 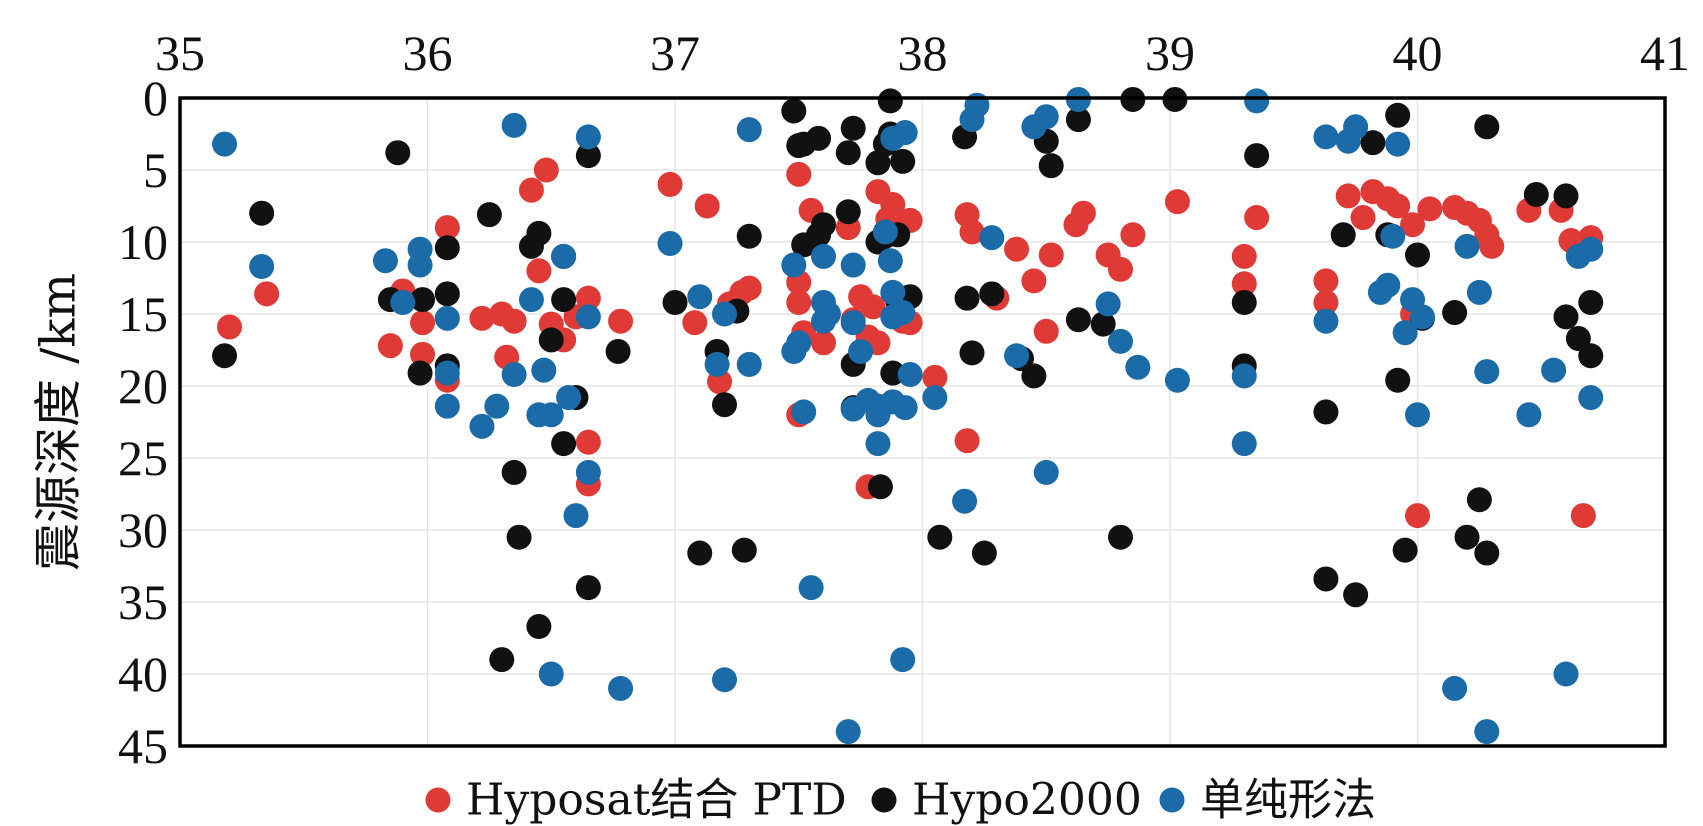 What do you see at coordinates (155, 170) in the screenshot?
I see `y-tick-label: 5` at bounding box center [155, 170].